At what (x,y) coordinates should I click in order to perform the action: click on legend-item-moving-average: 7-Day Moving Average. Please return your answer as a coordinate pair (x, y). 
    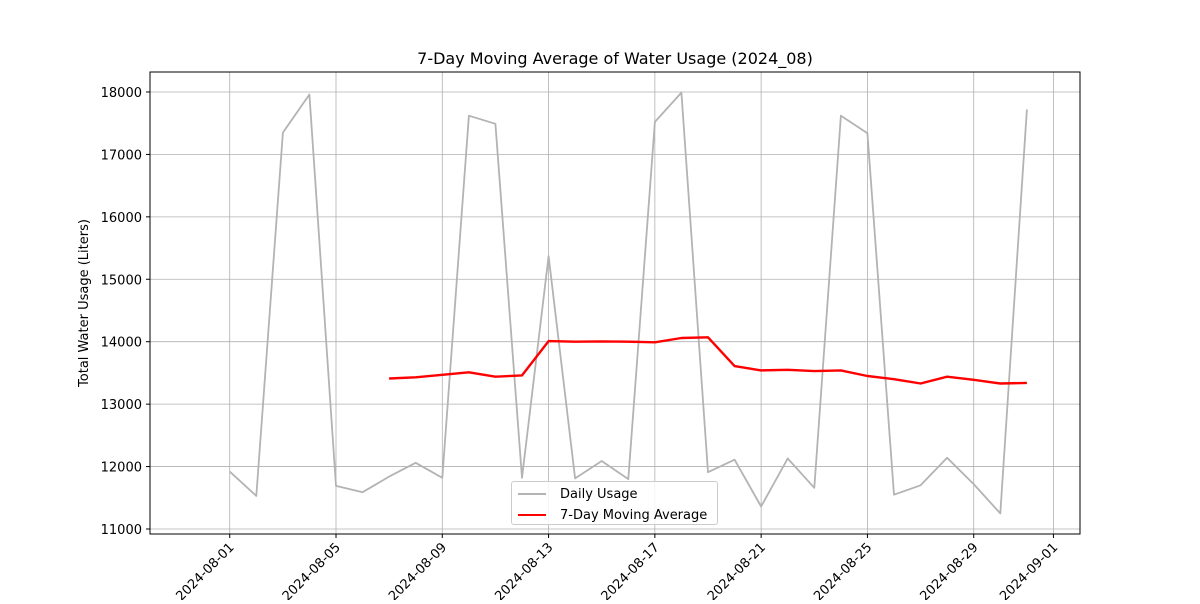
    Looking at the image, I should click on (612, 515).